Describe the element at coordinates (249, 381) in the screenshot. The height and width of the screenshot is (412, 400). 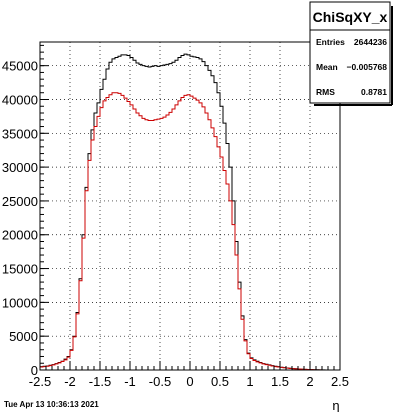
I see `x-tick-label: 1` at that location.